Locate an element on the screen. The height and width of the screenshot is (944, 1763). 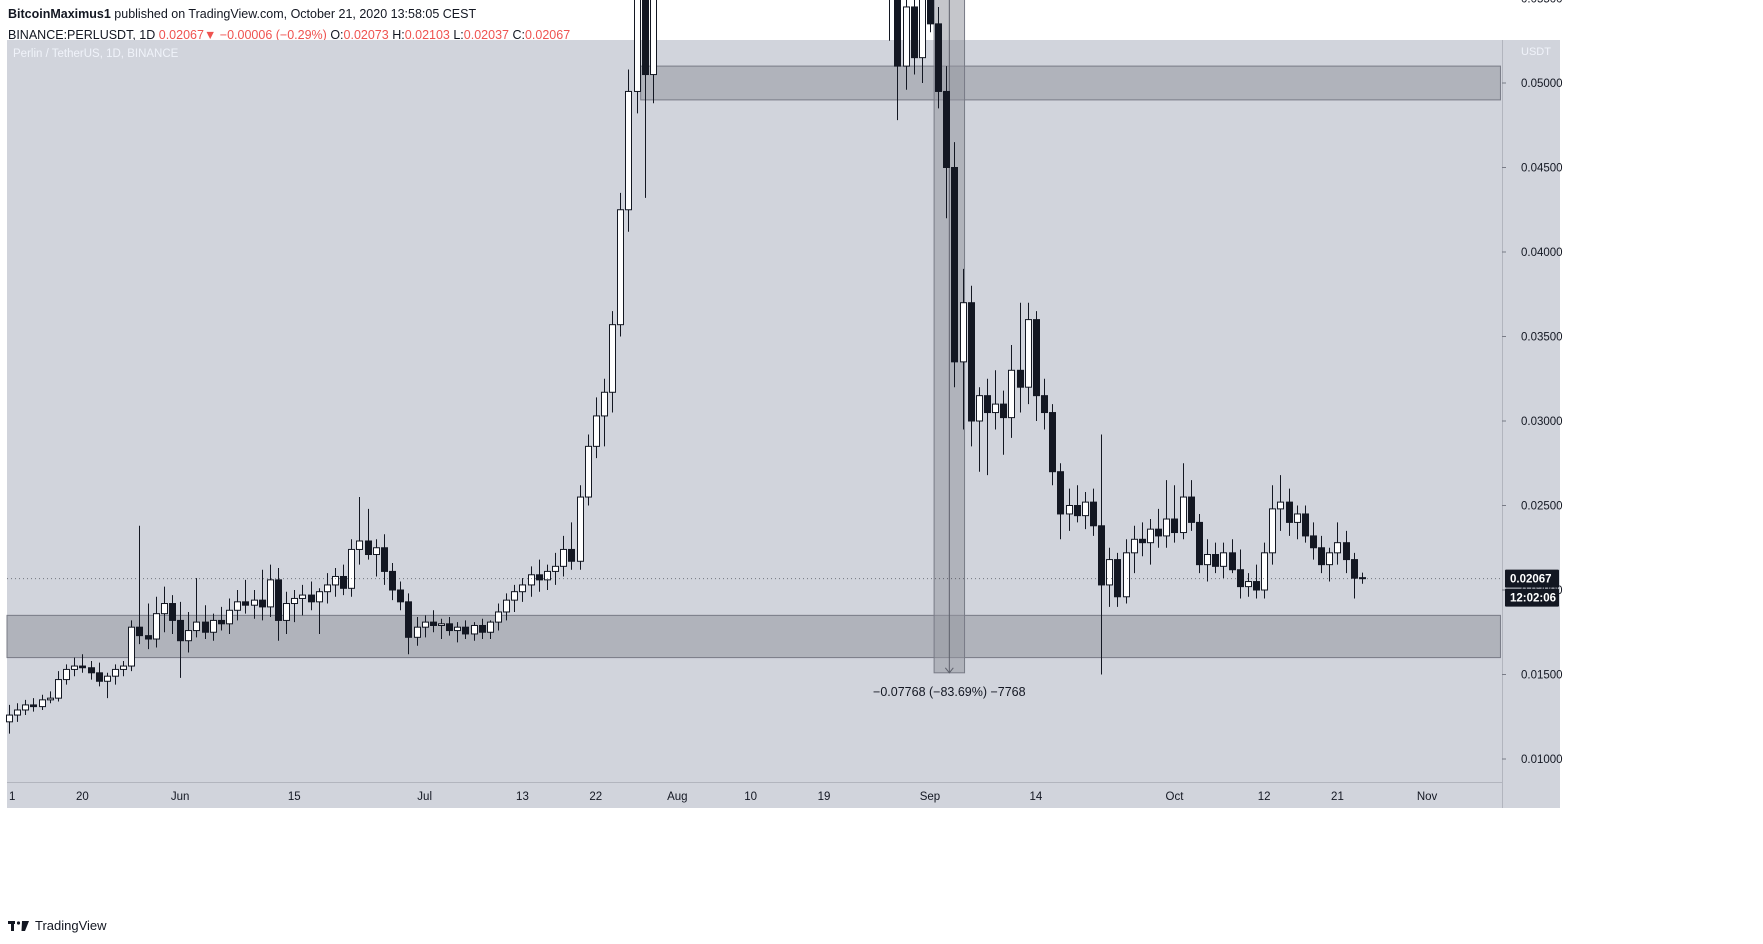
time-tick-label: Aug is located at coordinates (677, 797).